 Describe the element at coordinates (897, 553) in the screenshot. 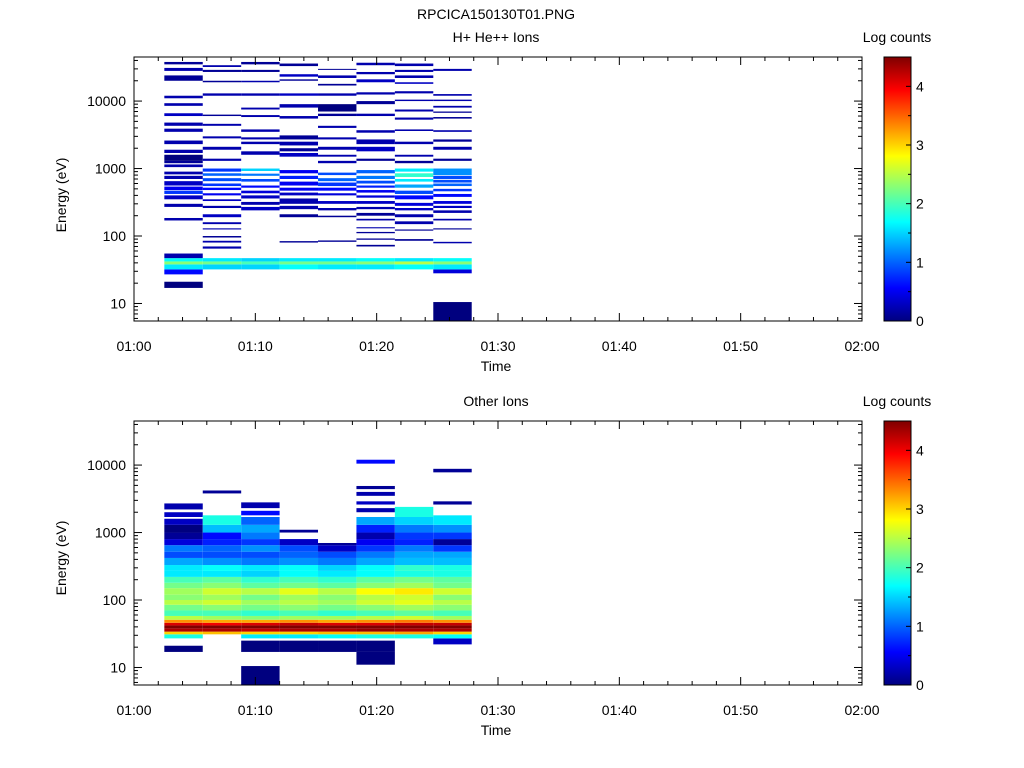

I see `colorbar-gradient` at that location.